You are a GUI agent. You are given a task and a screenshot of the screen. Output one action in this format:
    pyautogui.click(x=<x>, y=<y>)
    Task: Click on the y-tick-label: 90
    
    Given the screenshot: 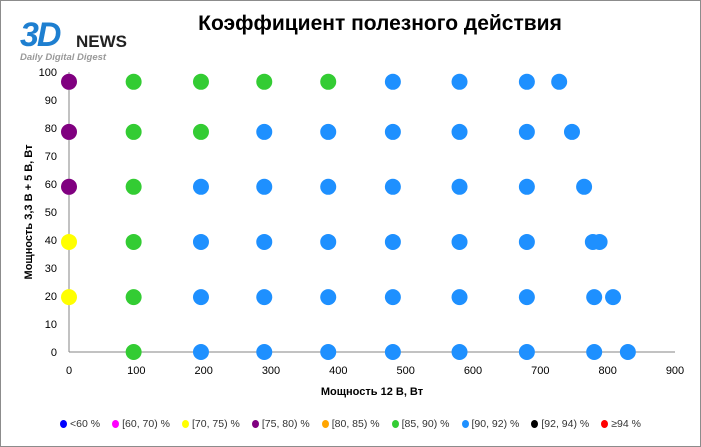 What is the action you would take?
    pyautogui.click(x=51, y=101)
    